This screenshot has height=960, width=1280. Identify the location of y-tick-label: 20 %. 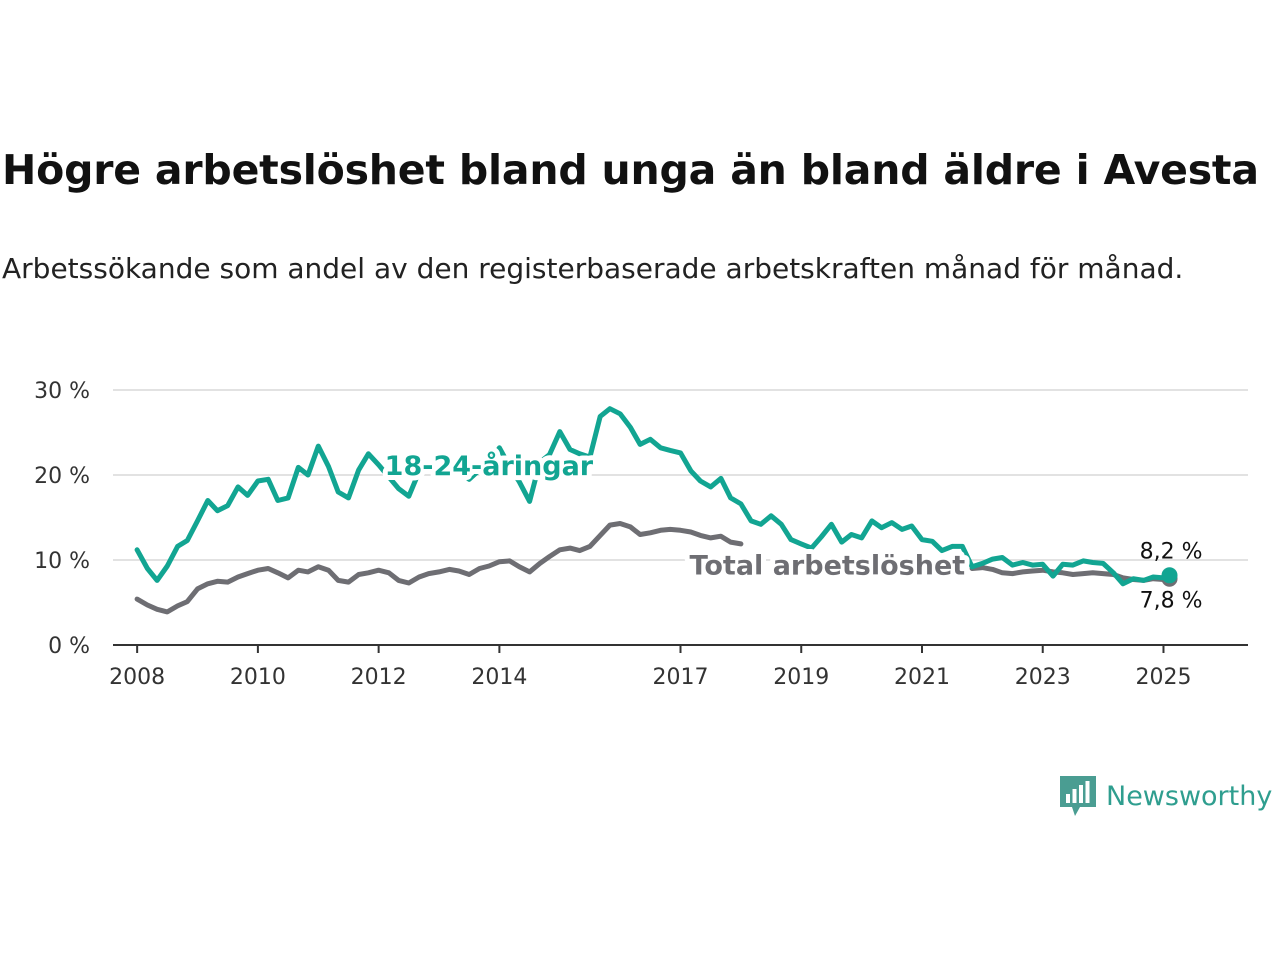
(62, 476).